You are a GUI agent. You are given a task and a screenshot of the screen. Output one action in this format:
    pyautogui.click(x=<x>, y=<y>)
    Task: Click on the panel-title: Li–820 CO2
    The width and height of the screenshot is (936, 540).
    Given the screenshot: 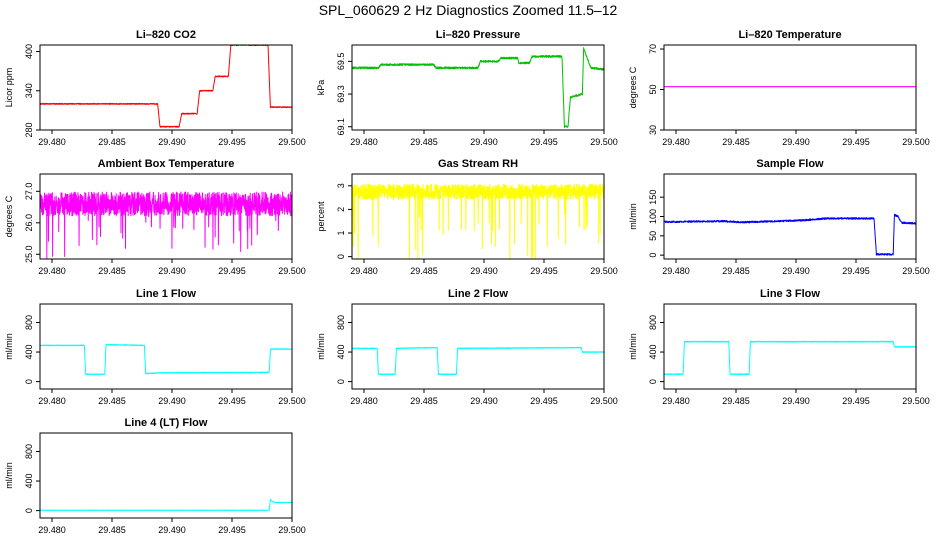 What is the action you would take?
    pyautogui.click(x=166, y=35)
    